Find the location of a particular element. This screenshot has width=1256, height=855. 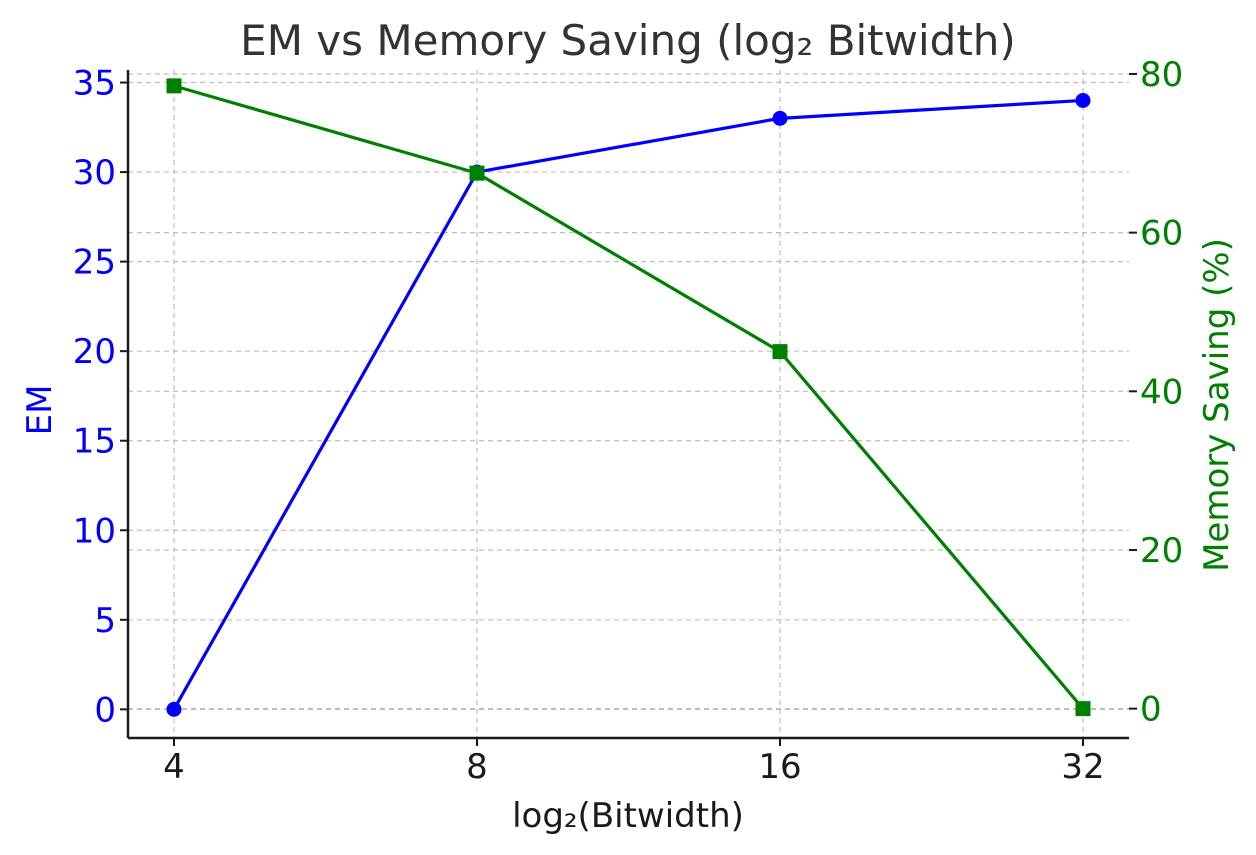

x-tick-label: 32 is located at coordinates (1082, 767).